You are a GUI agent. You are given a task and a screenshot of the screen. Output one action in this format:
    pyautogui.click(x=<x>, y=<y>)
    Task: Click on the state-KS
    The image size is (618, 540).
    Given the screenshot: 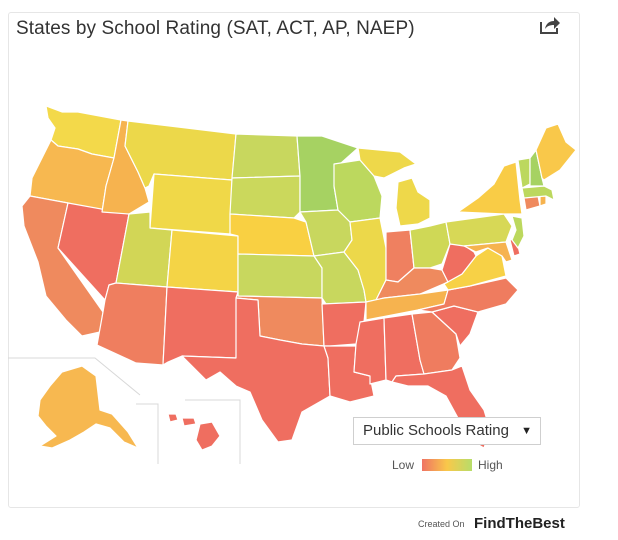 What is the action you would take?
    pyautogui.click(x=280, y=276)
    